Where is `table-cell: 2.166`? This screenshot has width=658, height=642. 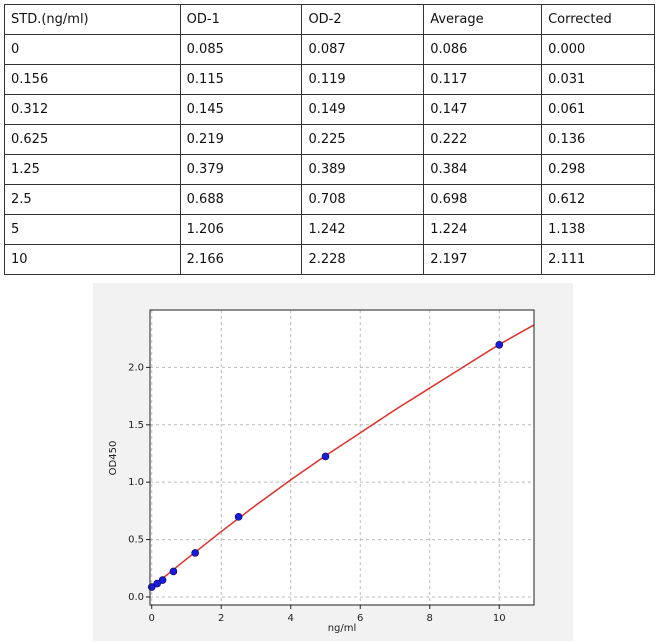
table-cell: 2.166 is located at coordinates (241, 259).